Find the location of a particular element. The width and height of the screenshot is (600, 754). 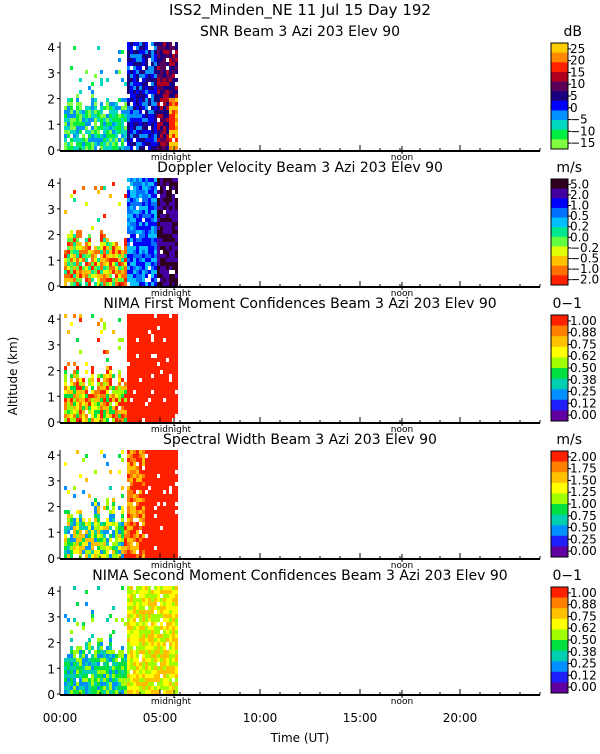

colorbar-label: 0.25 is located at coordinates (583, 539).